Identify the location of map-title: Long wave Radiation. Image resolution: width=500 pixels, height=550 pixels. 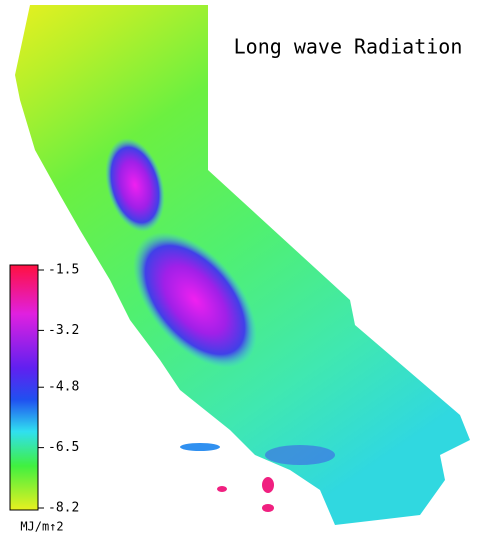
(348, 47).